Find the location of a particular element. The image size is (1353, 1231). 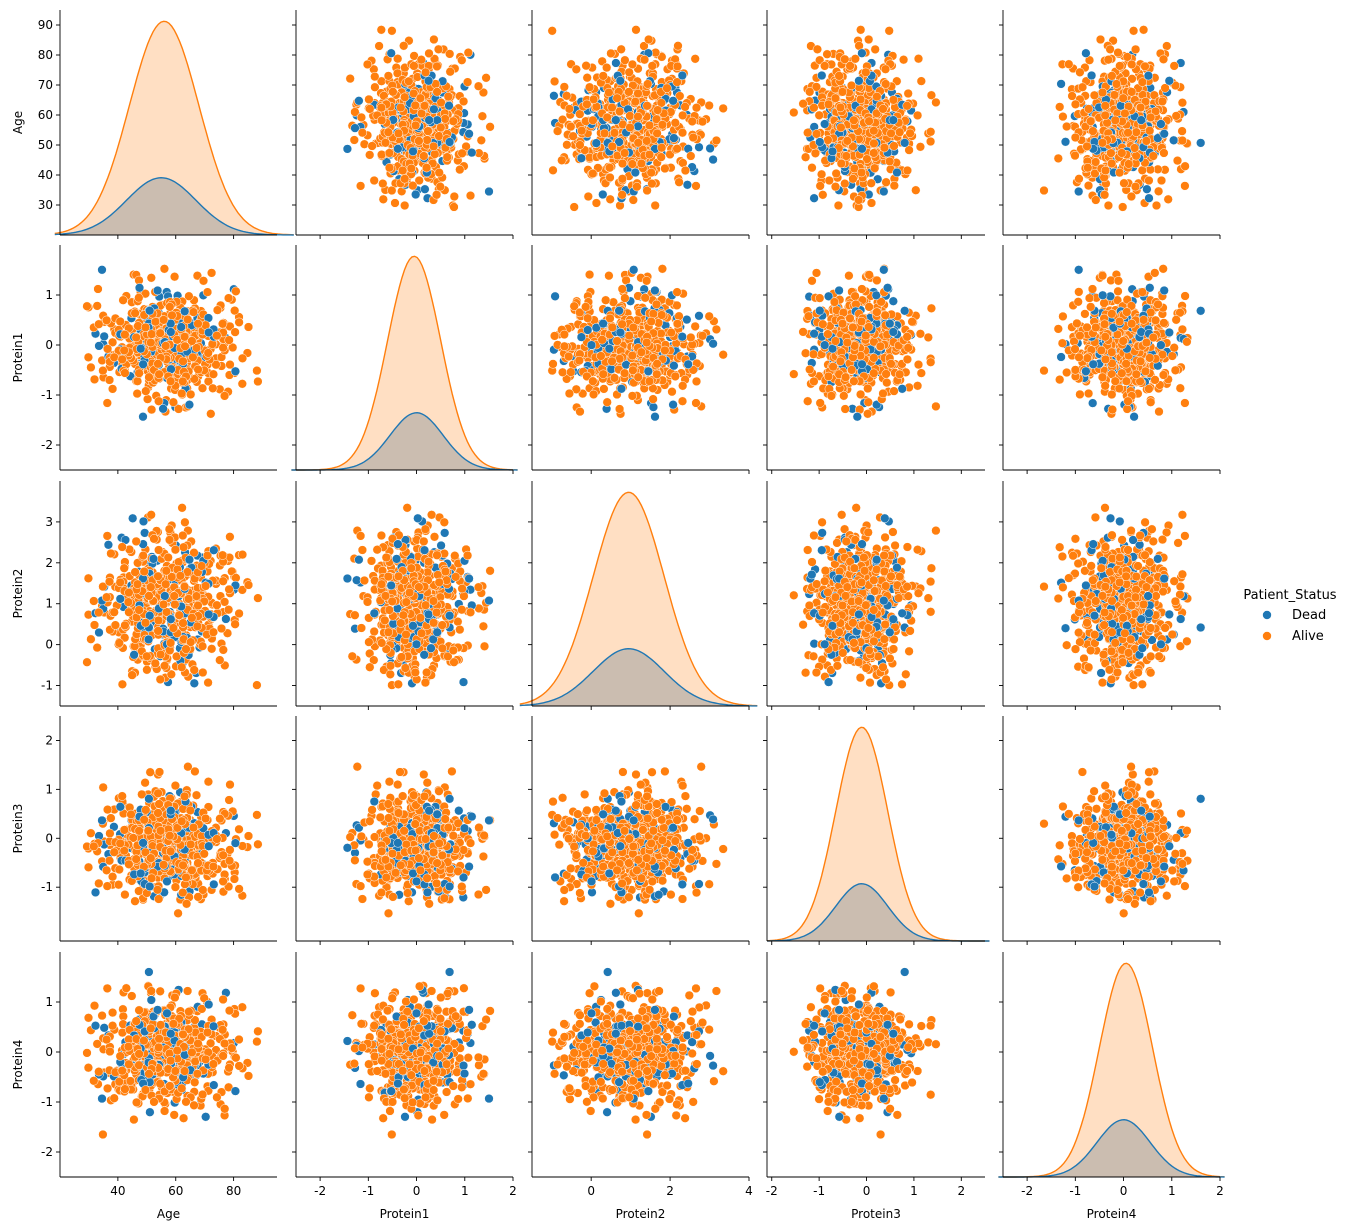

panel-Protein1-vs-Protein2 is located at coordinates (639, 359).